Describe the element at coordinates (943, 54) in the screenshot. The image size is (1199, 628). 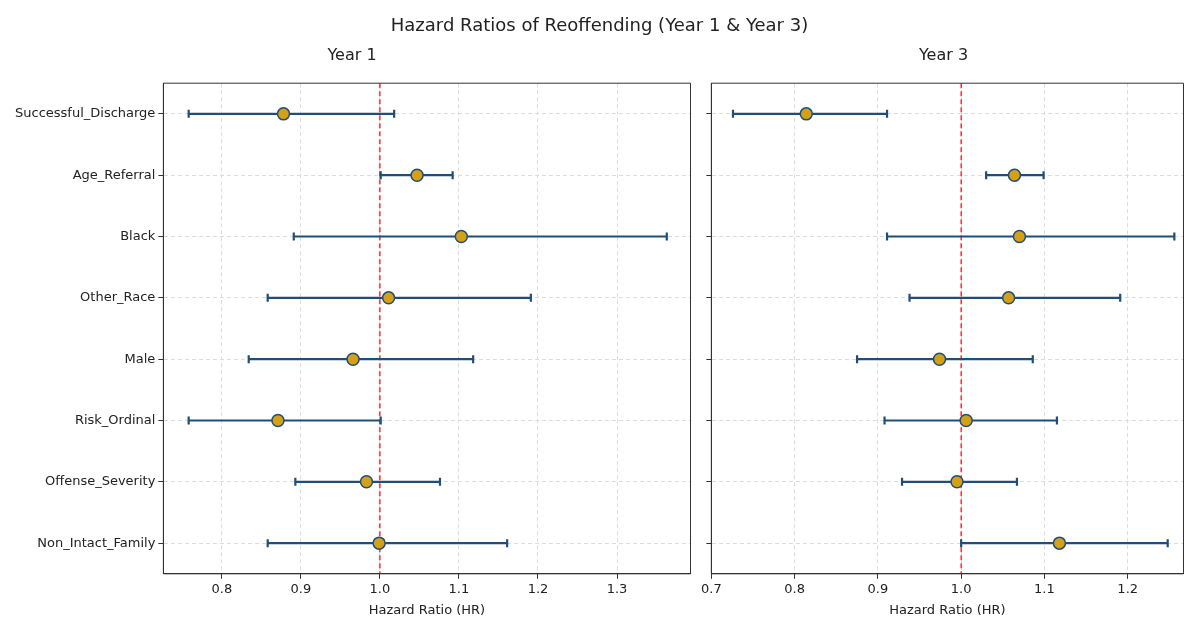
I see `chart-subtitle: Year 3` at that location.